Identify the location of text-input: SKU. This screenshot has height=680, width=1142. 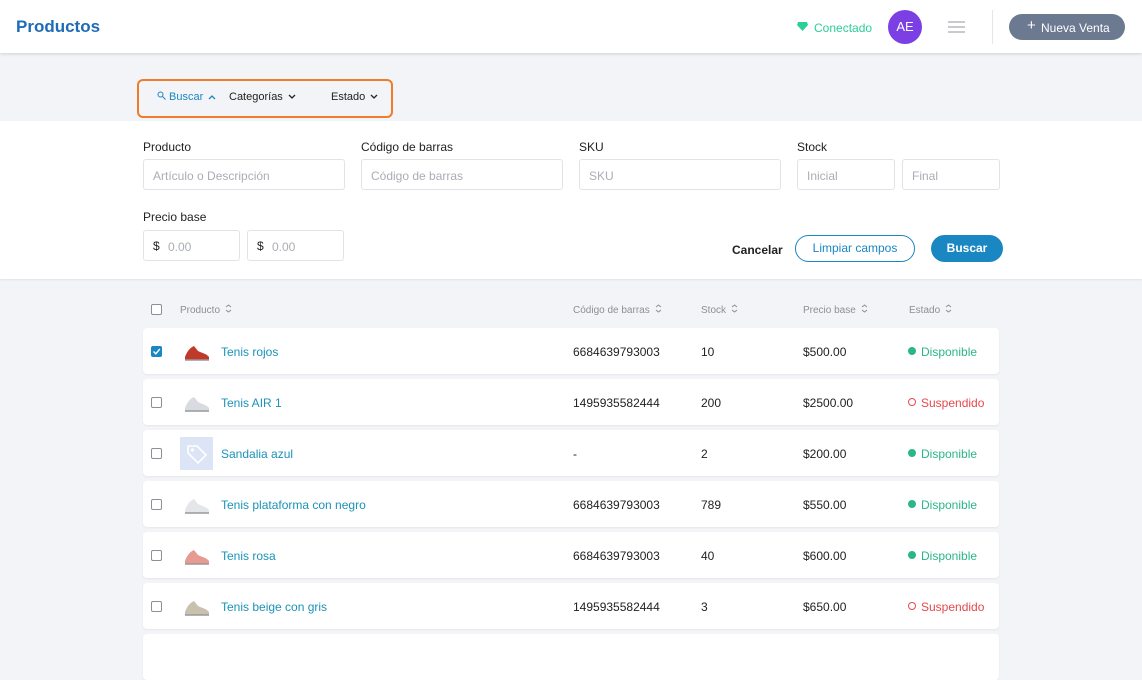
(680, 174).